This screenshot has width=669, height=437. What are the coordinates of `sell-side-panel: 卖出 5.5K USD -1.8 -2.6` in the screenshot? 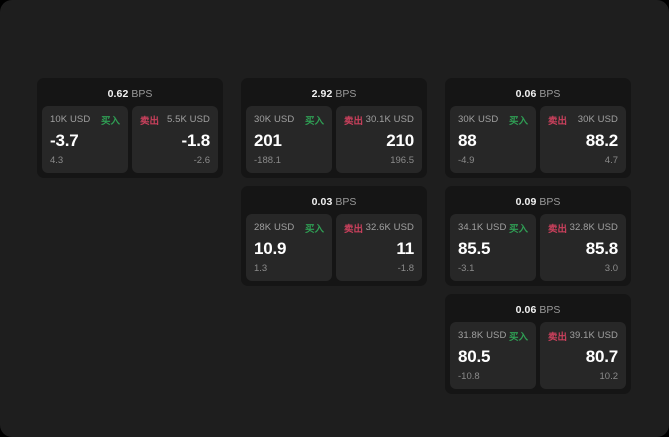 It's located at (175, 139).